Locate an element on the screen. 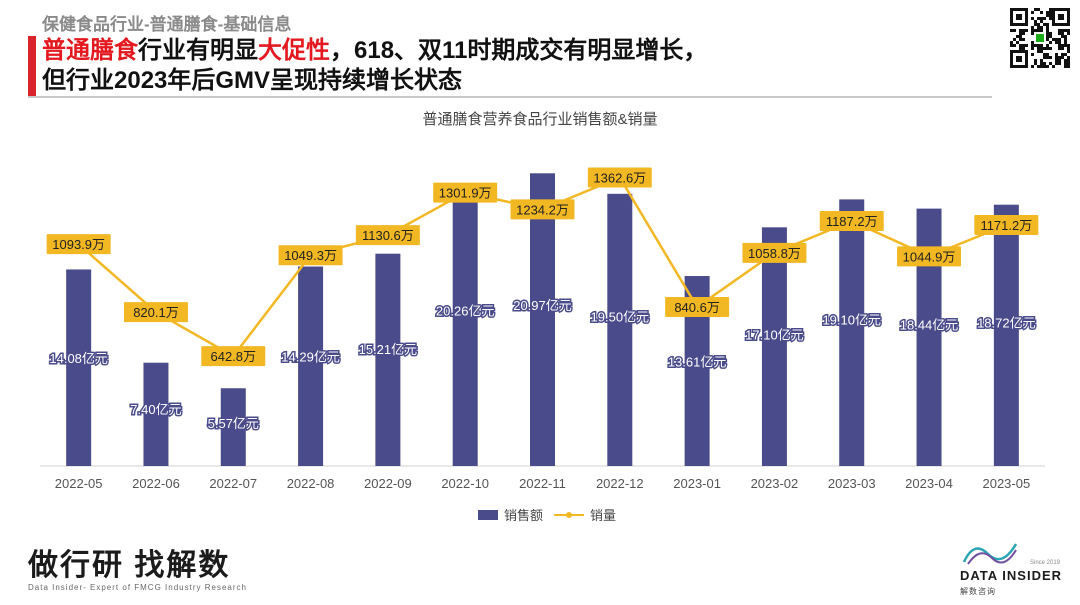 Image resolution: width=1080 pixels, height=605 pixels. x-tick-label: 2023-05 is located at coordinates (1006, 483).